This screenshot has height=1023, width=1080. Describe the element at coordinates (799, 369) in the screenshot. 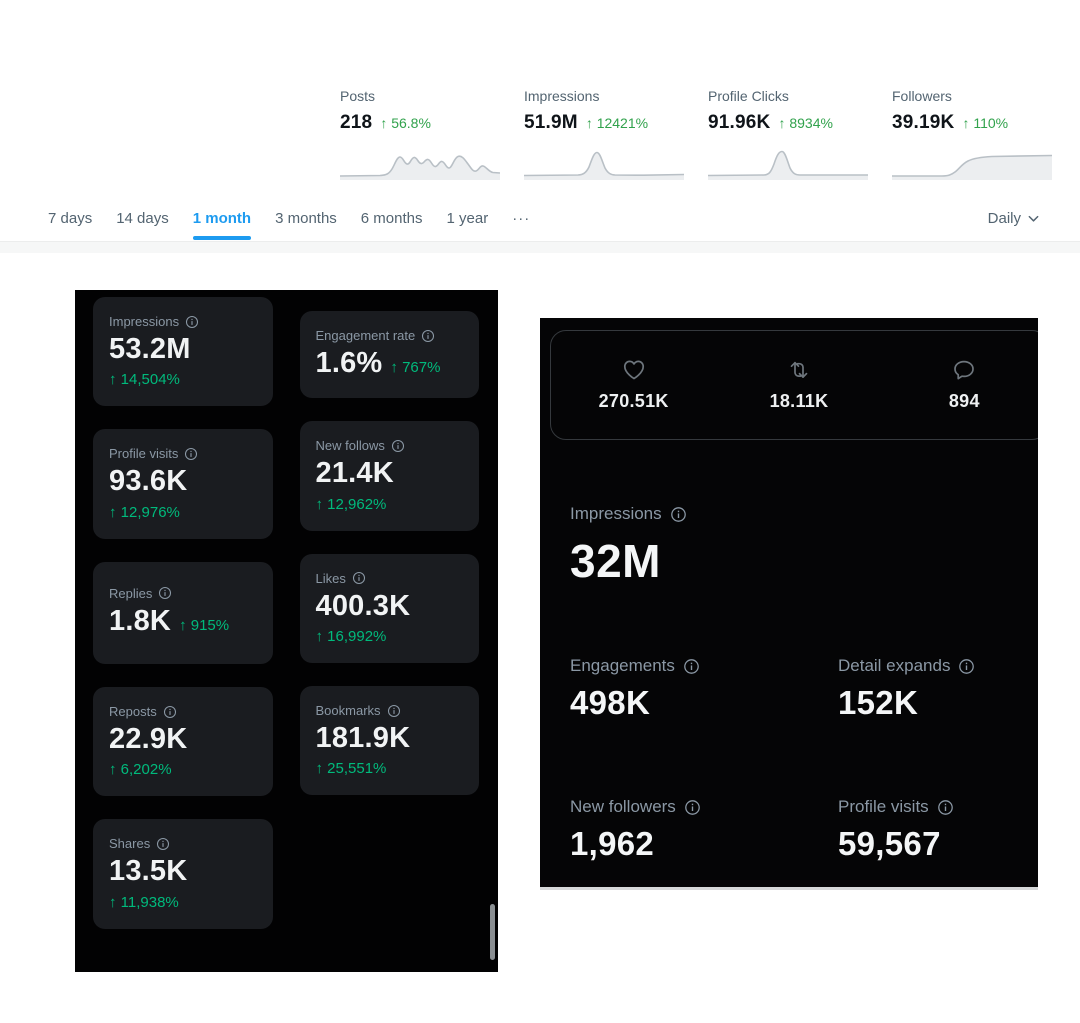

I see `repost-icon` at that location.